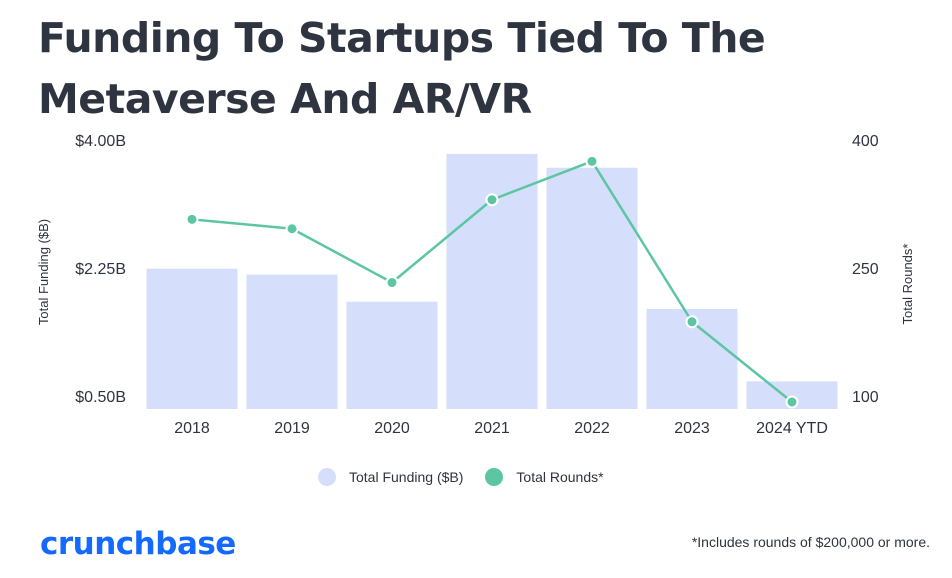  Describe the element at coordinates (560, 477) in the screenshot. I see `legend-label-rounds: Total Rounds*` at that location.